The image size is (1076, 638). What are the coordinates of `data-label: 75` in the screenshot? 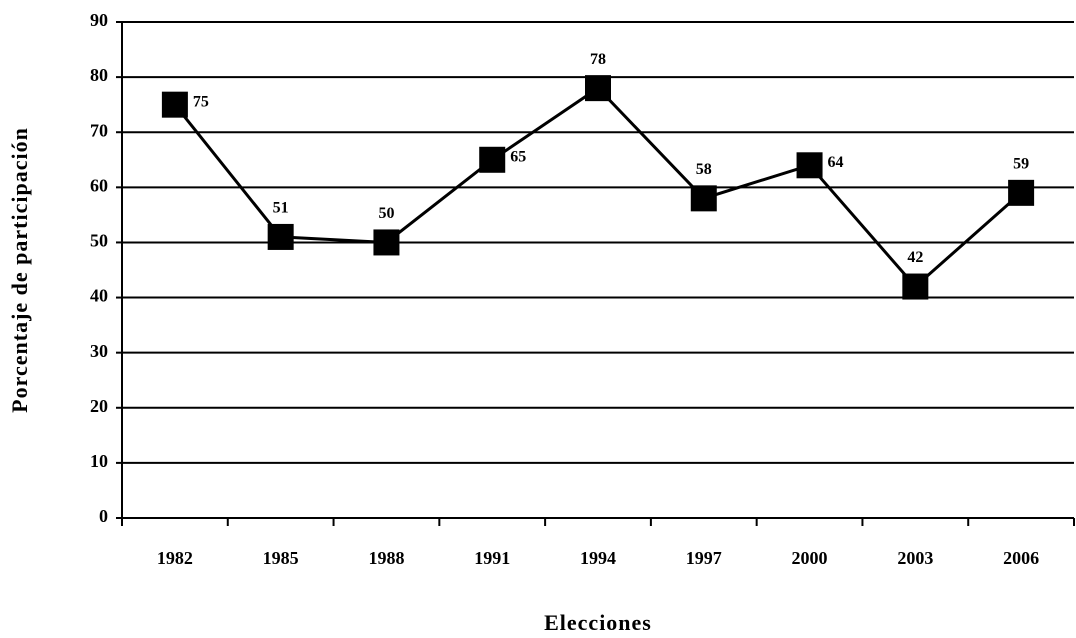 It's located at (201, 101).